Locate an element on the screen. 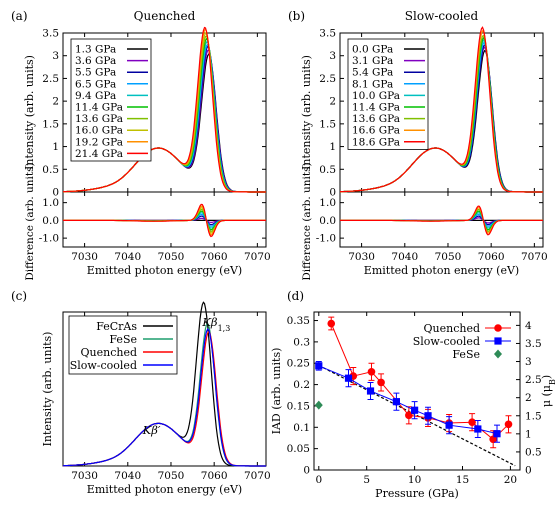 The image size is (559, 513). panel-3-ytick-right-label-6: 3 is located at coordinates (528, 362).